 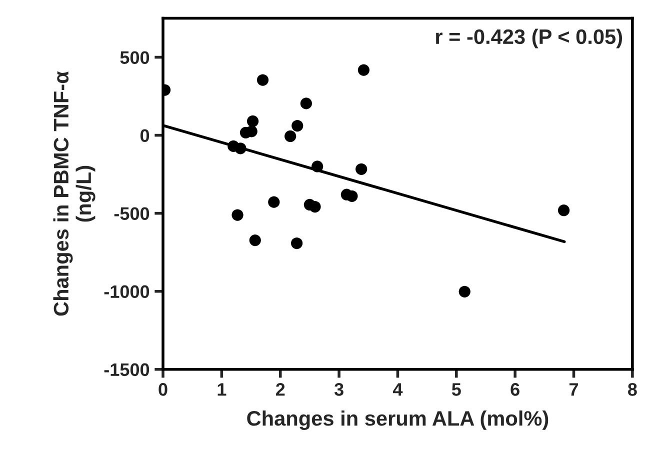 What do you see at coordinates (127, 291) in the screenshot?
I see `y-tick-label: -1000` at bounding box center [127, 291].